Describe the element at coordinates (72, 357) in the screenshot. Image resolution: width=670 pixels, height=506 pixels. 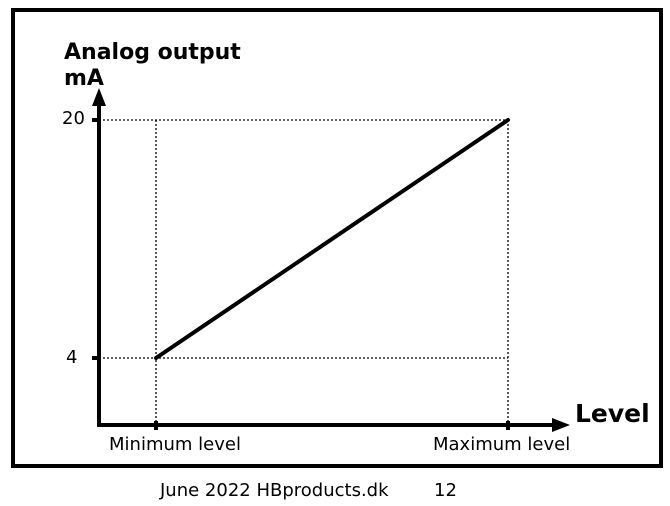
I see `y-tick-4: 4` at that location.